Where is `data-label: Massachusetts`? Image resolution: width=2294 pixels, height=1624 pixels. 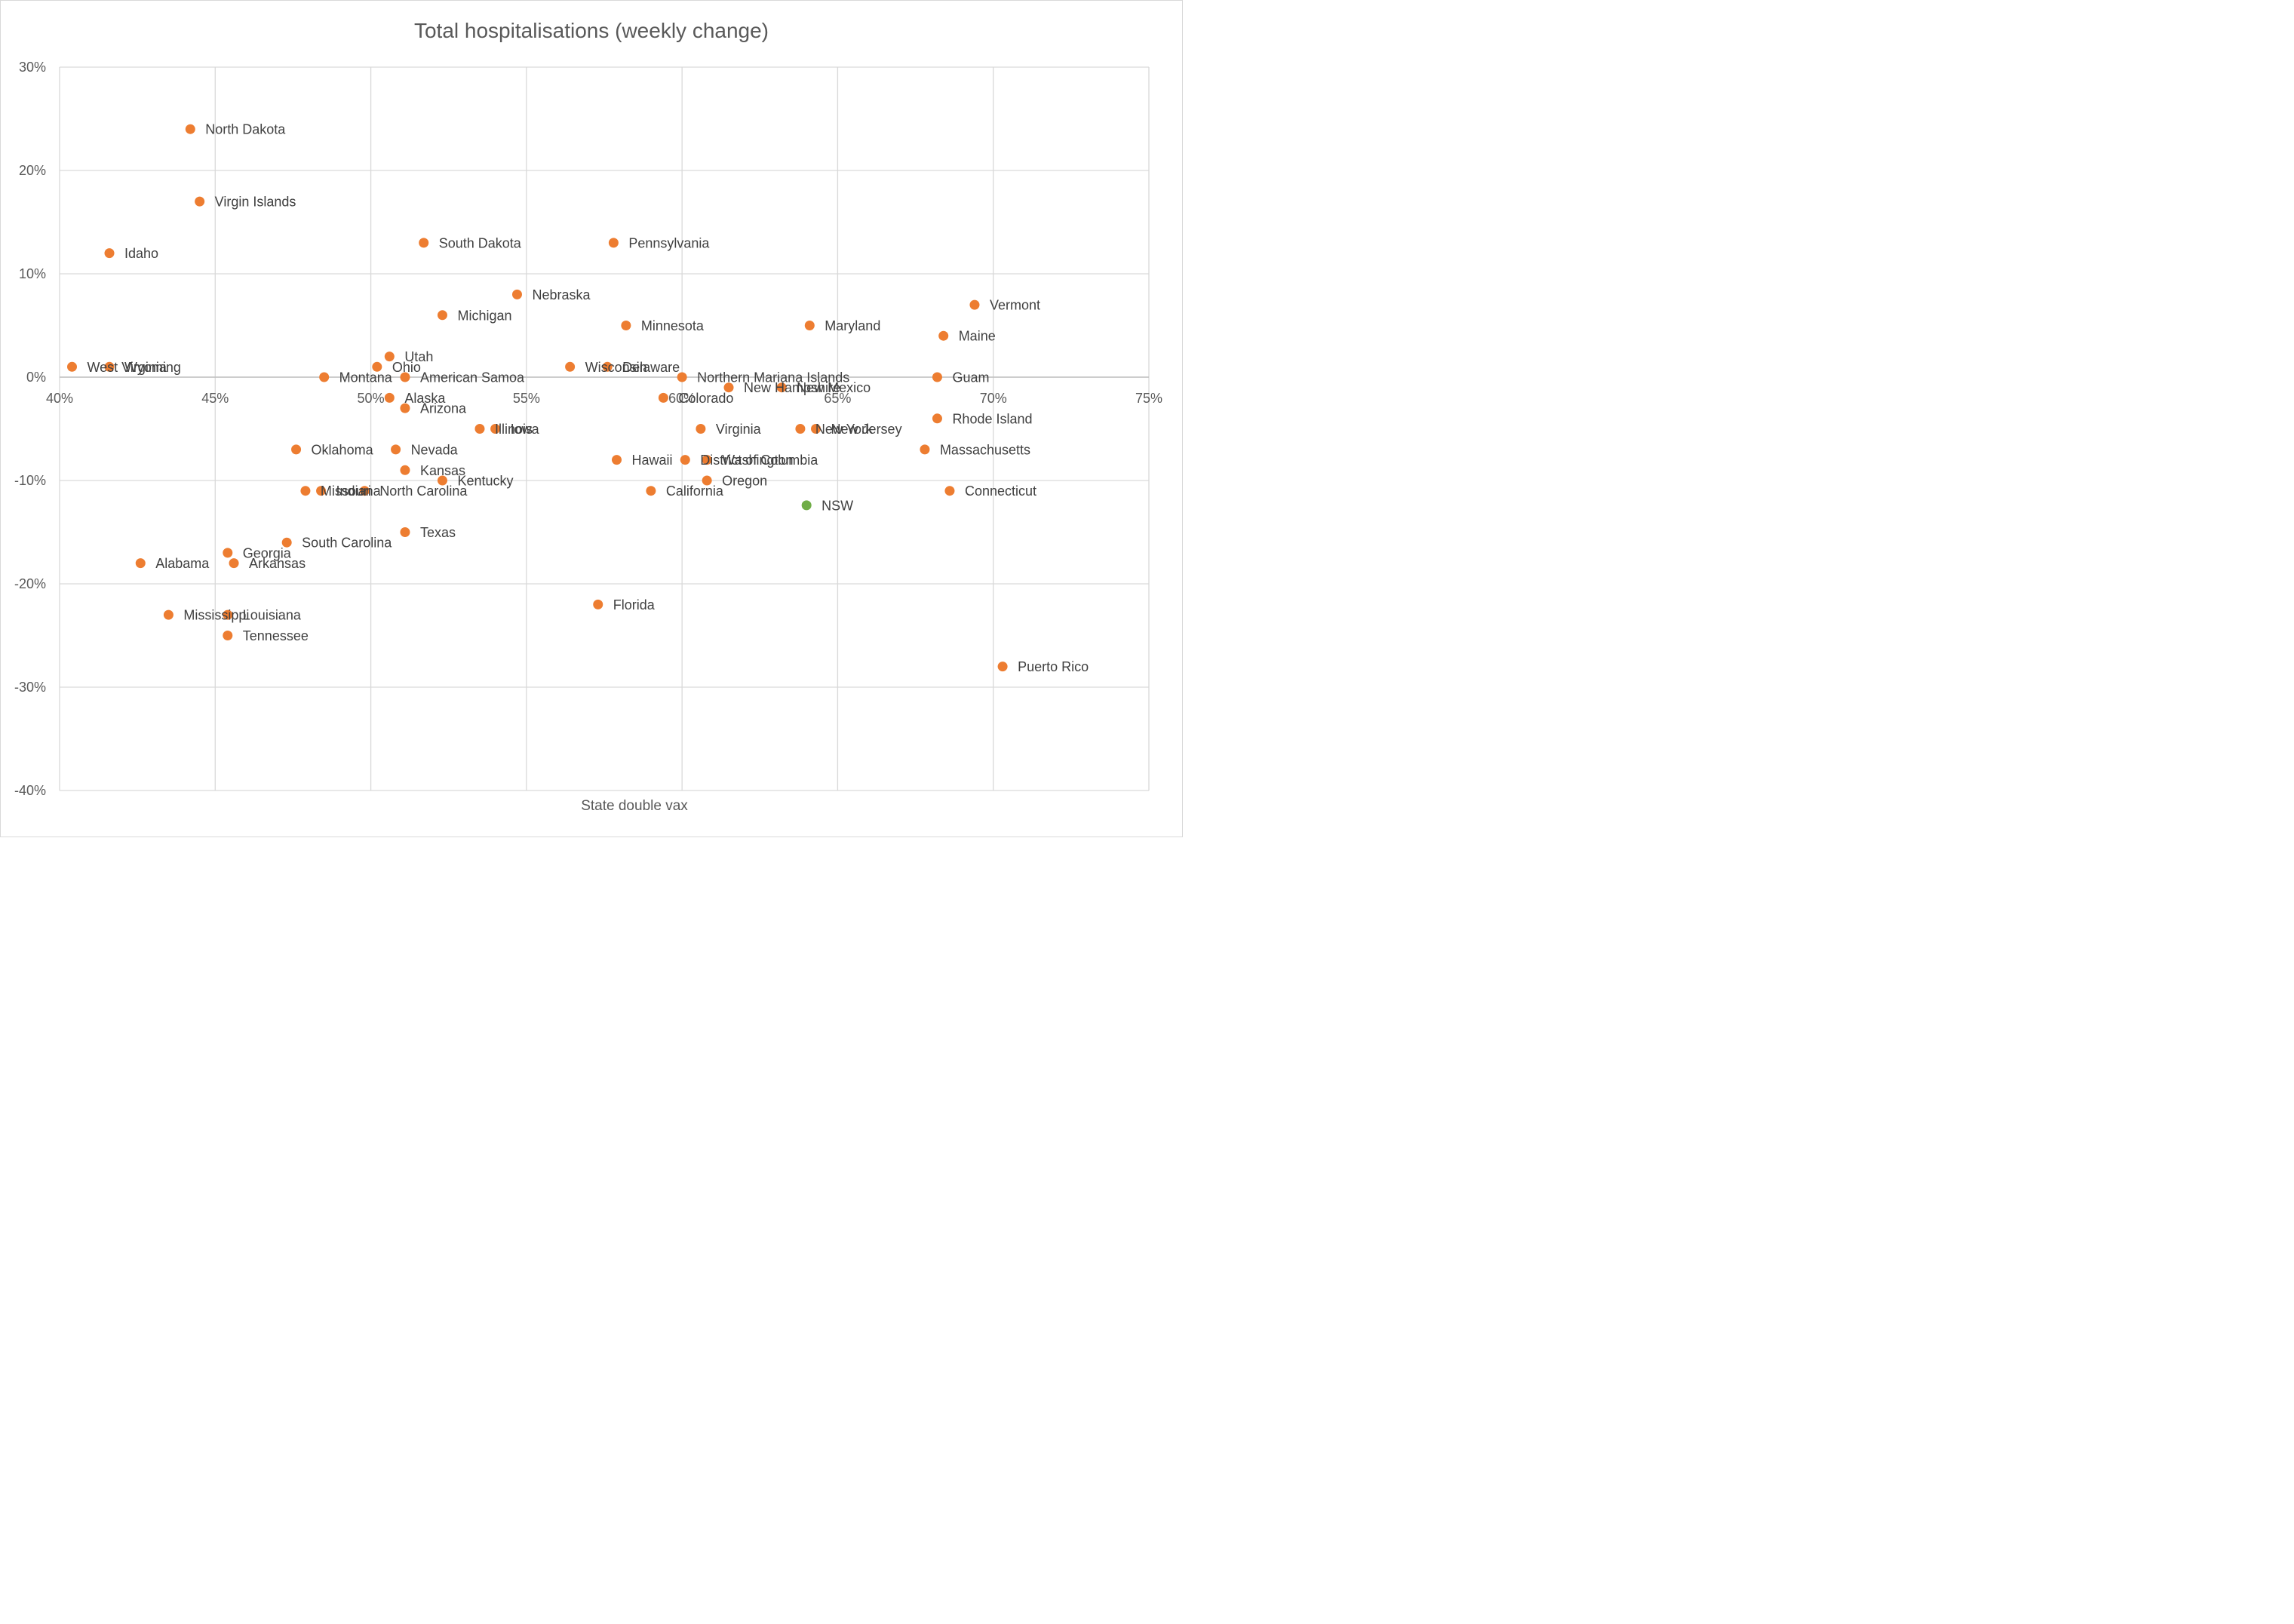 data-label: Massachusetts is located at coordinates (985, 449).